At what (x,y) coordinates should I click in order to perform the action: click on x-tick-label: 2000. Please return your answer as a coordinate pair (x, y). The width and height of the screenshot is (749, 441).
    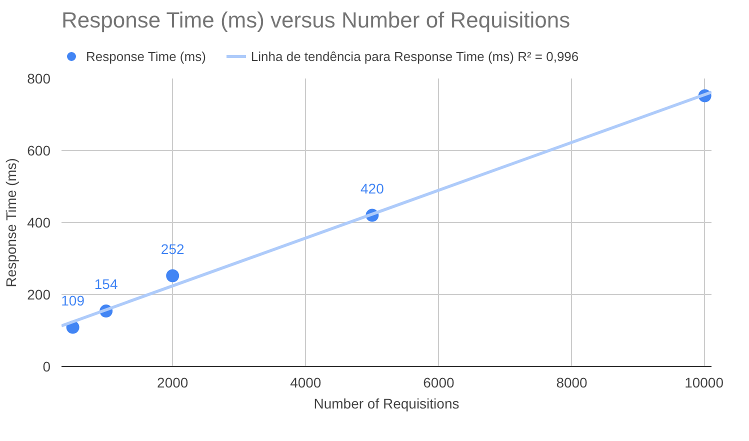
    Looking at the image, I should click on (172, 382).